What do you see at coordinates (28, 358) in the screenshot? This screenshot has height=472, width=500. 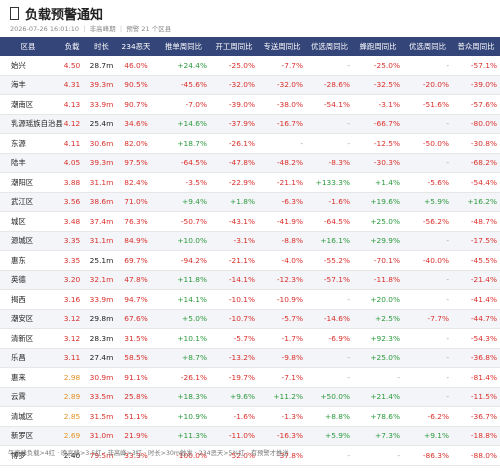 I see `district-cell: 乐昌` at bounding box center [28, 358].